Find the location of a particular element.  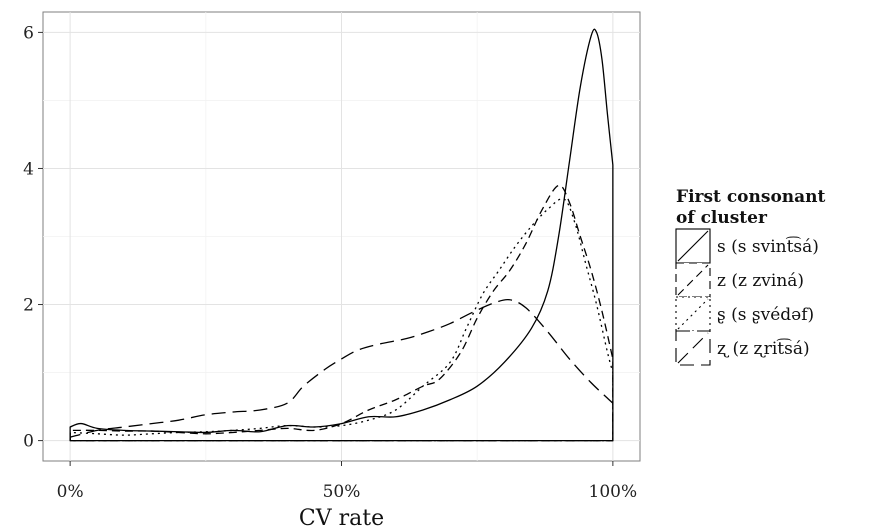

x-tick-label: 0% is located at coordinates (70, 492).